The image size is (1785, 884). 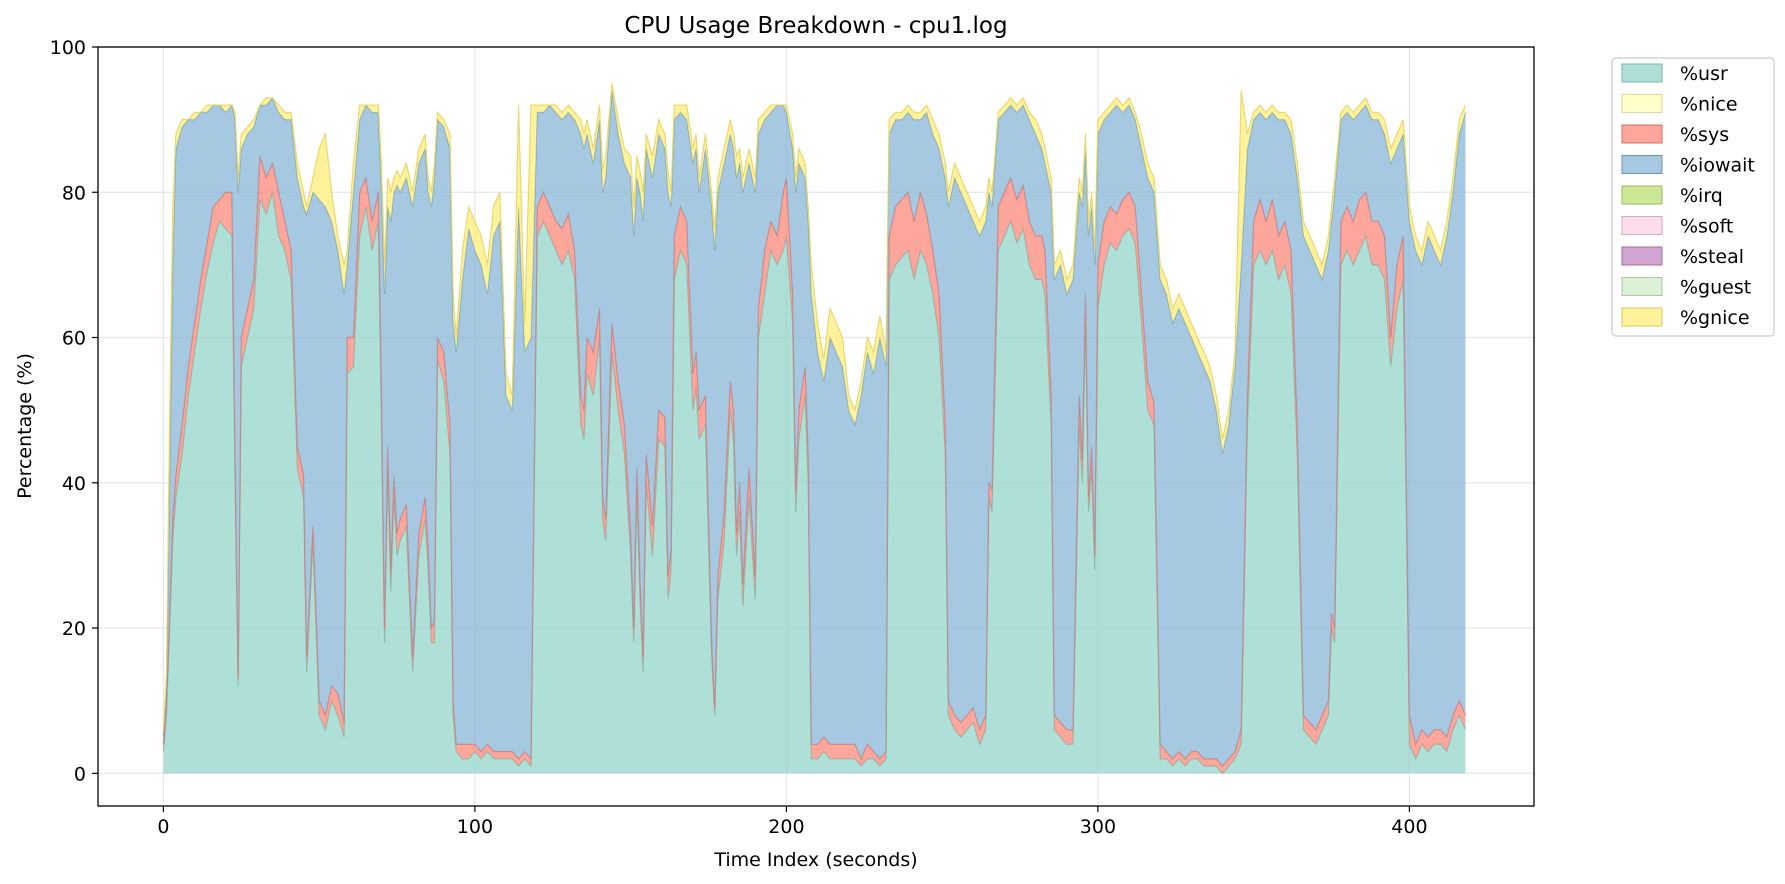 I want to click on y-axis-ticks: 0 20 40 60 80 100, so click(x=74, y=411).